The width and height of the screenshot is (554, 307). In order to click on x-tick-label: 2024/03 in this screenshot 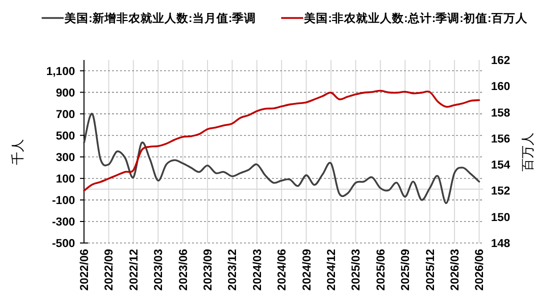, I will do `click(258, 270)`.